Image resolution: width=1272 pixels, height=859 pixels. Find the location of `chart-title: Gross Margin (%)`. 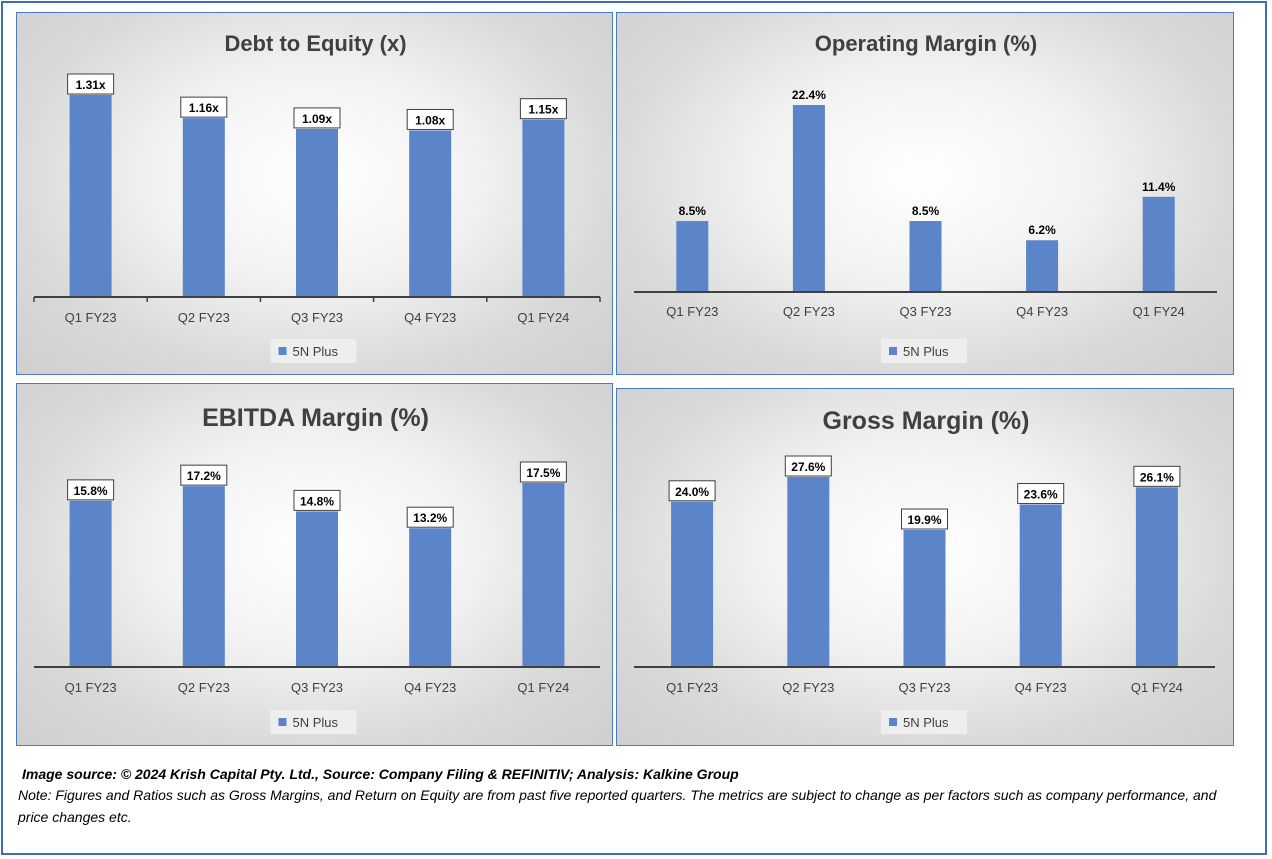

chart-title: Gross Margin (%) is located at coordinates (926, 421).